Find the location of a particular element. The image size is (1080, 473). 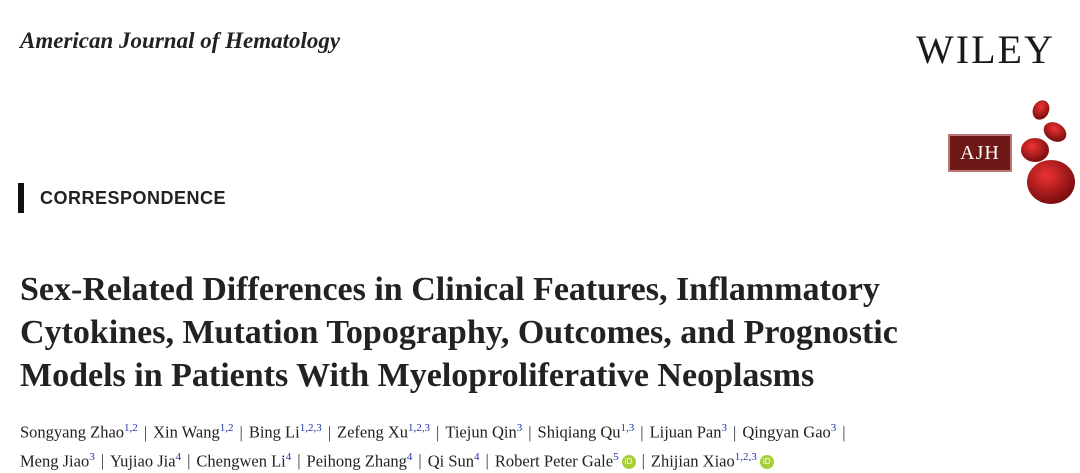

journal-title: American Journal of Hematology is located at coordinates (180, 40).